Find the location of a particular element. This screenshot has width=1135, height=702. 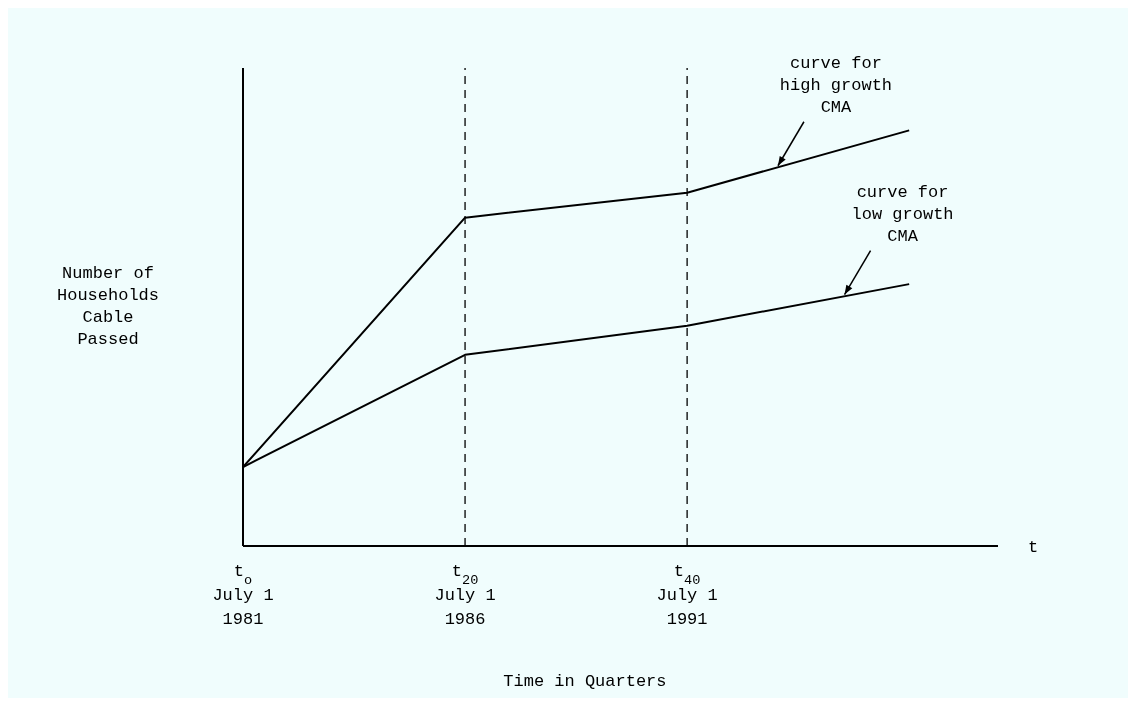

text: curve for high growth CMA is located at coordinates (836, 85).